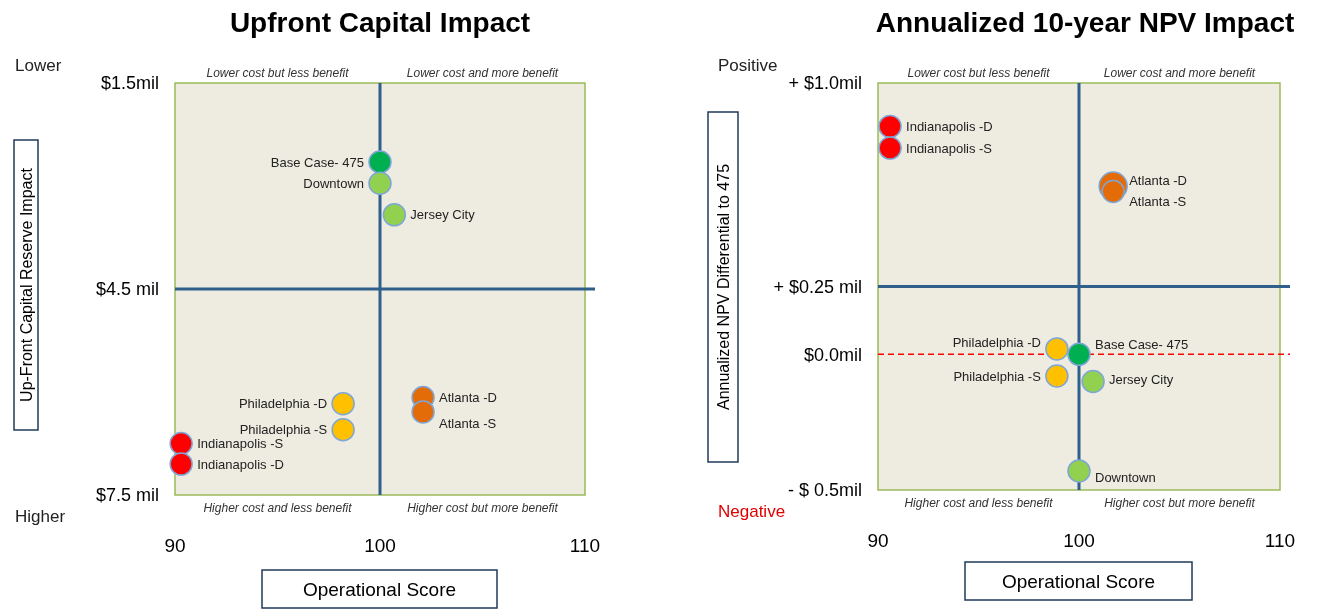 This screenshot has height=611, width=1331. I want to click on y-tick-label: + $0.25 mil, so click(817, 286).